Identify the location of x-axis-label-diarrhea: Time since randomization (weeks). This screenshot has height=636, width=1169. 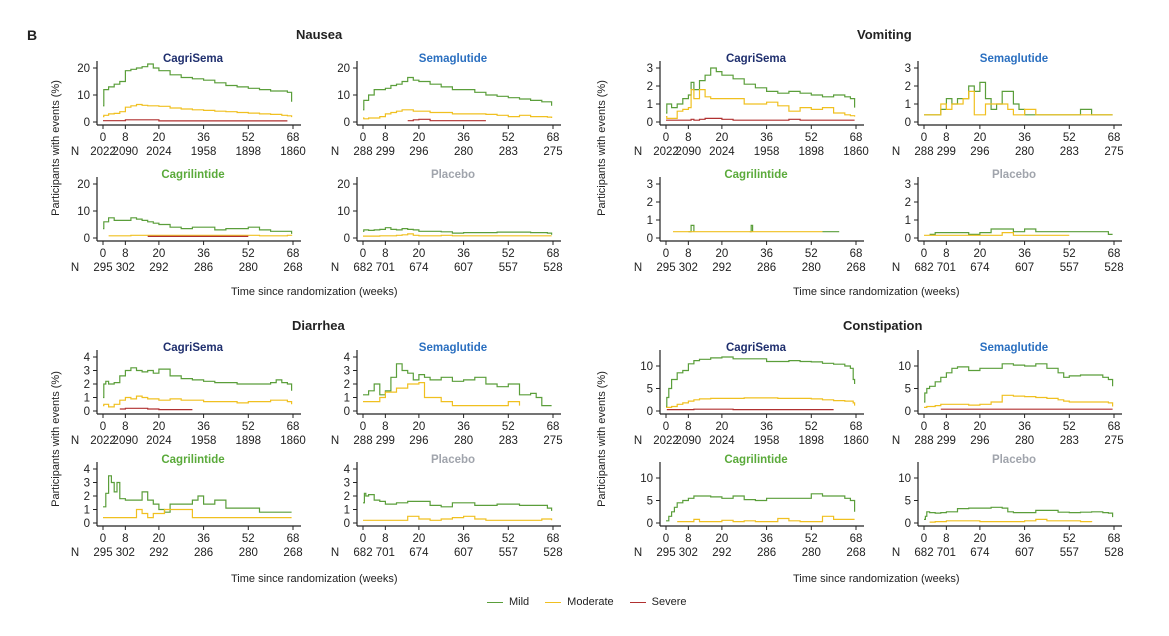
(314, 579).